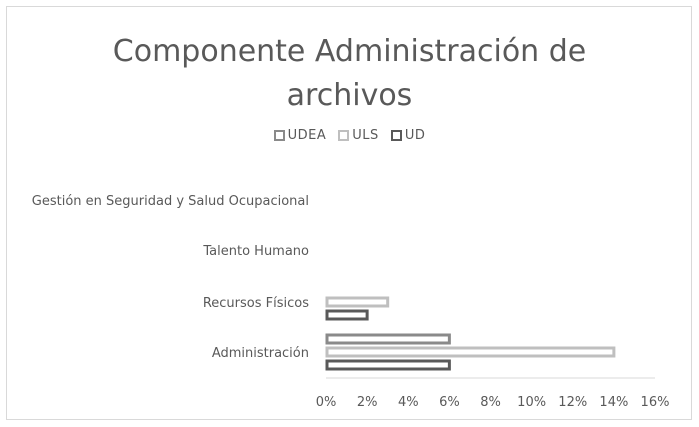 This screenshot has width=699, height=427. What do you see at coordinates (655, 402) in the screenshot?
I see `x-tick-label: 16%` at bounding box center [655, 402].